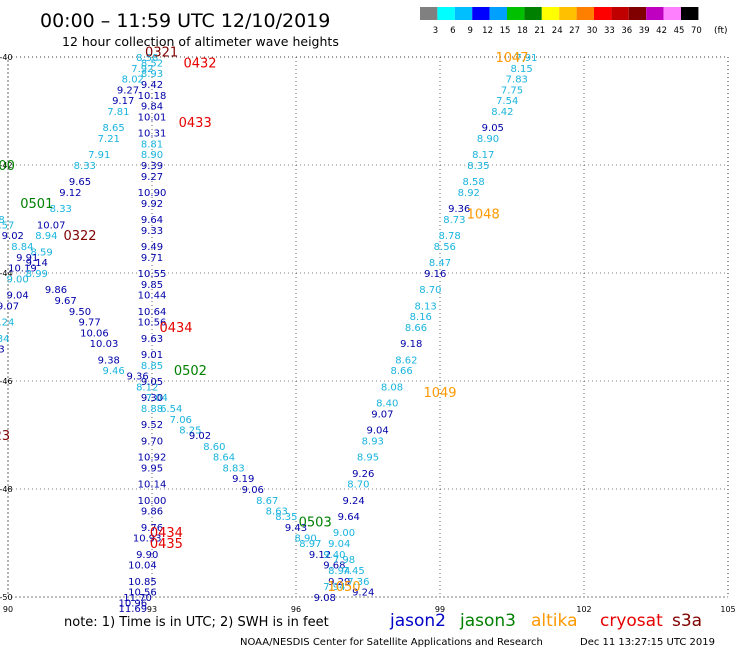 The height and width of the screenshot is (650, 740). Describe the element at coordinates (152, 296) in the screenshot. I see `swh-value-label: 10.44` at that location.